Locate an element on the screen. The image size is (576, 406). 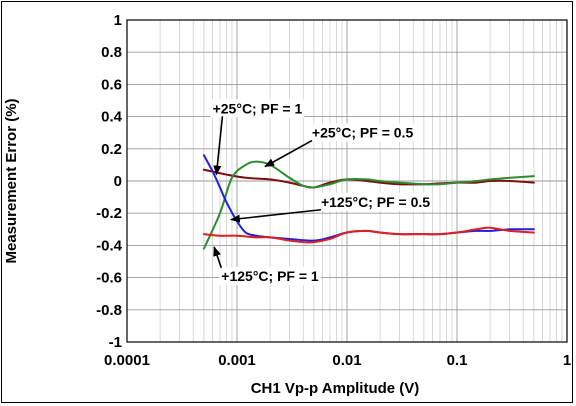
y-tick-label: -0.6 is located at coordinates (109, 278).